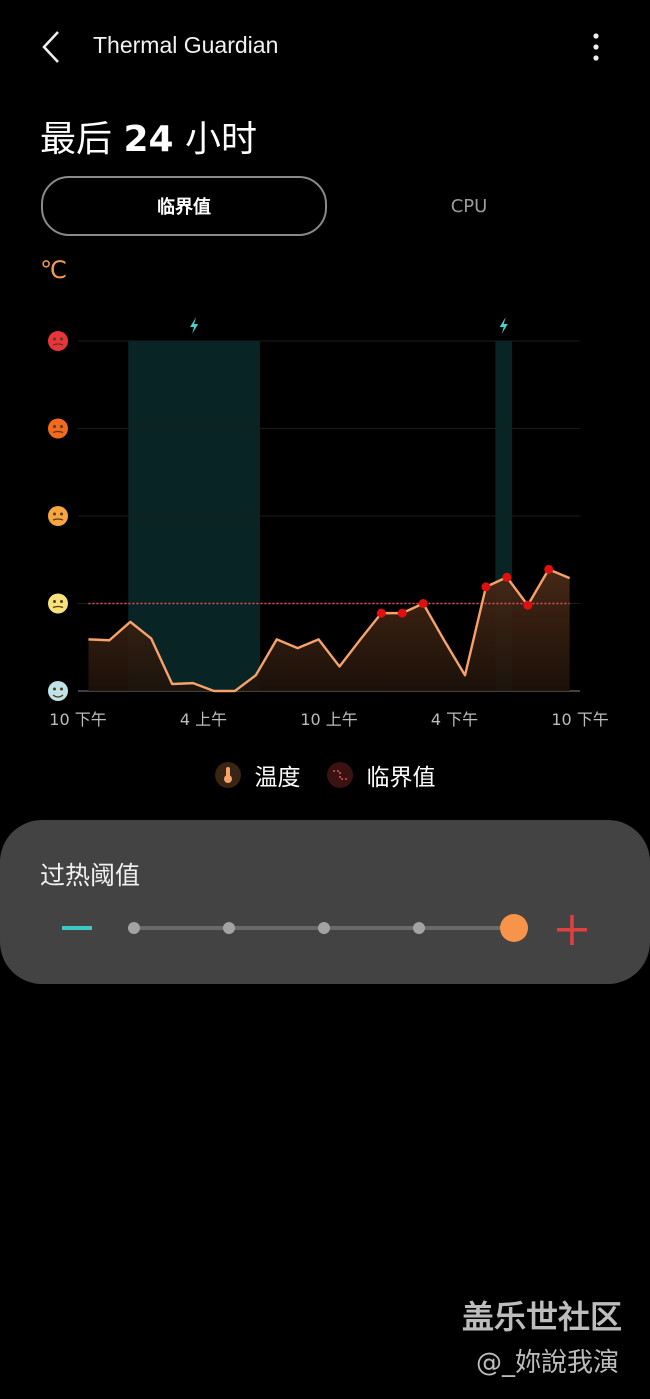  What do you see at coordinates (215, 139) in the screenshot?
I see `heading-suffix: 小时` at bounding box center [215, 139].